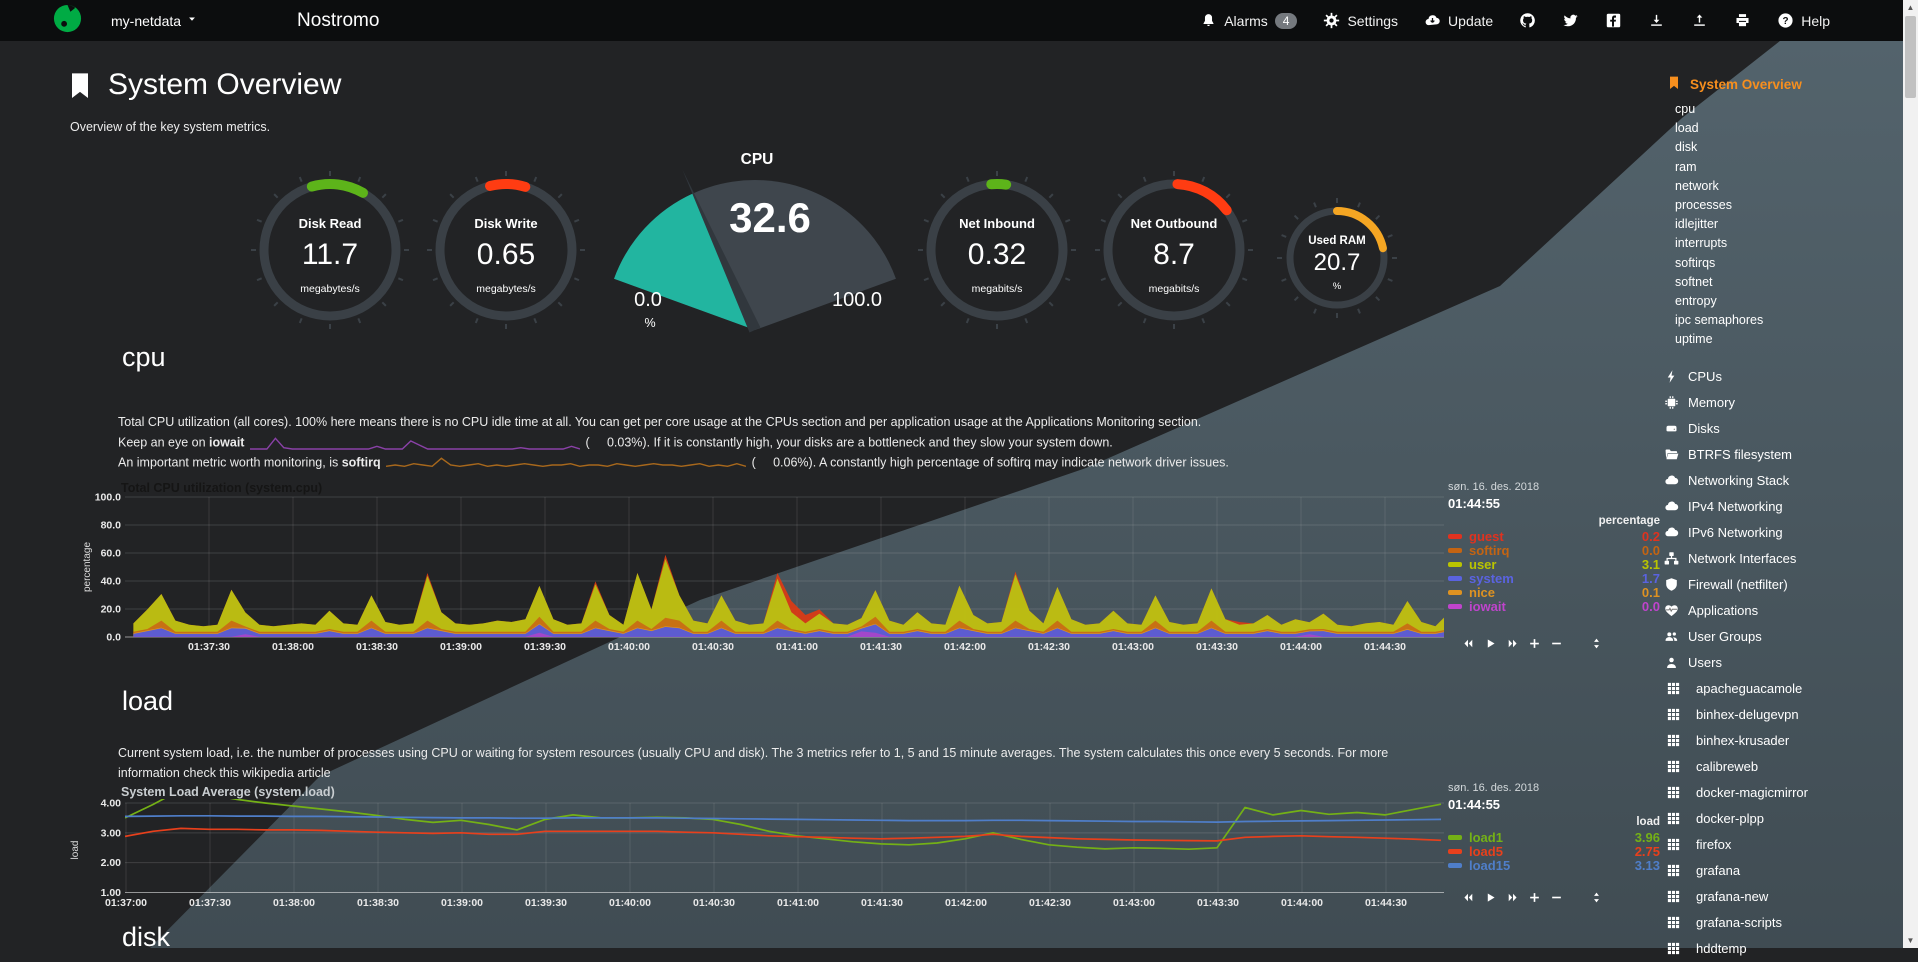 This screenshot has height=962, width=1918. Describe the element at coordinates (1697, 185) in the screenshot. I see `sidebar-item-network: network` at that location.